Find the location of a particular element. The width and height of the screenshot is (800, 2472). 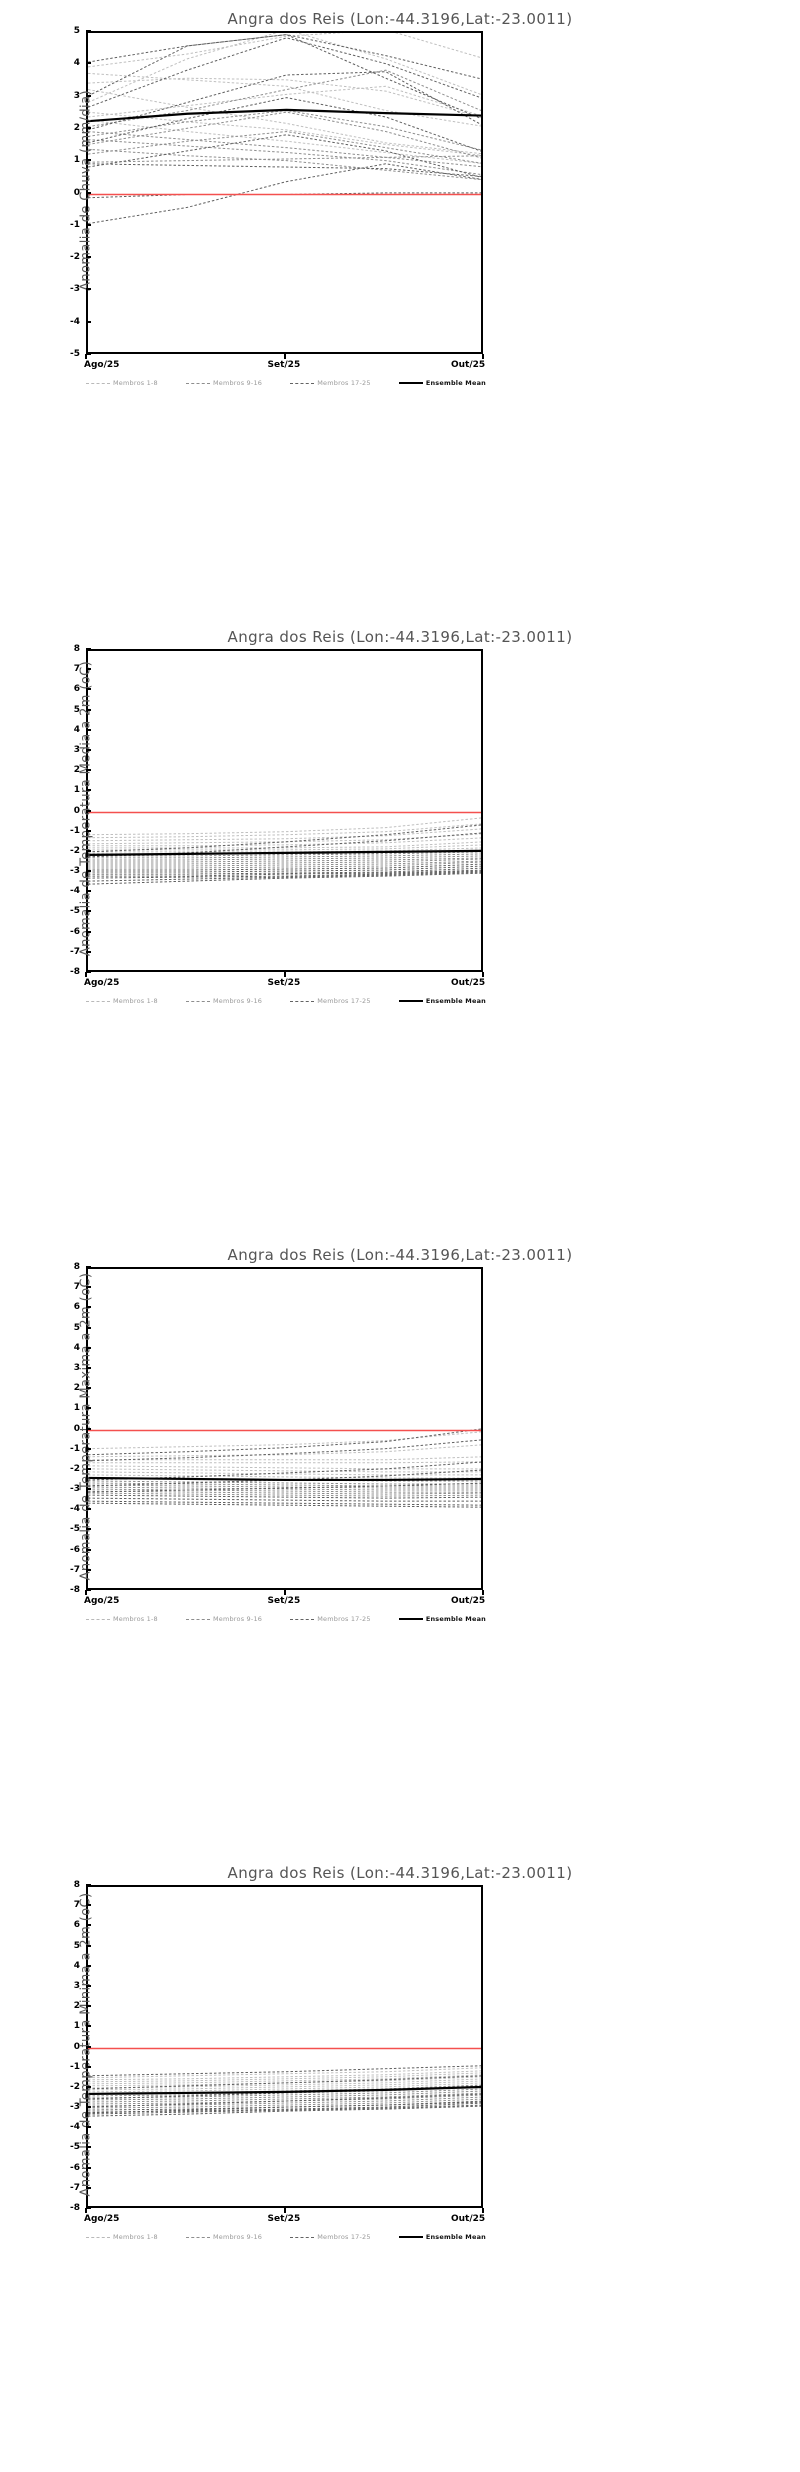

y-tick-label: -1 is located at coordinates (75, 224).